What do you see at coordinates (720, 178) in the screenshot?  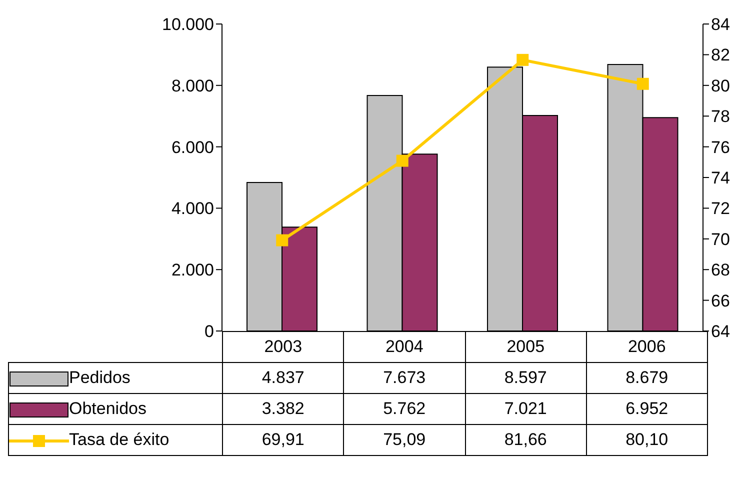 I see `y2-tick-label: 74` at bounding box center [720, 178].